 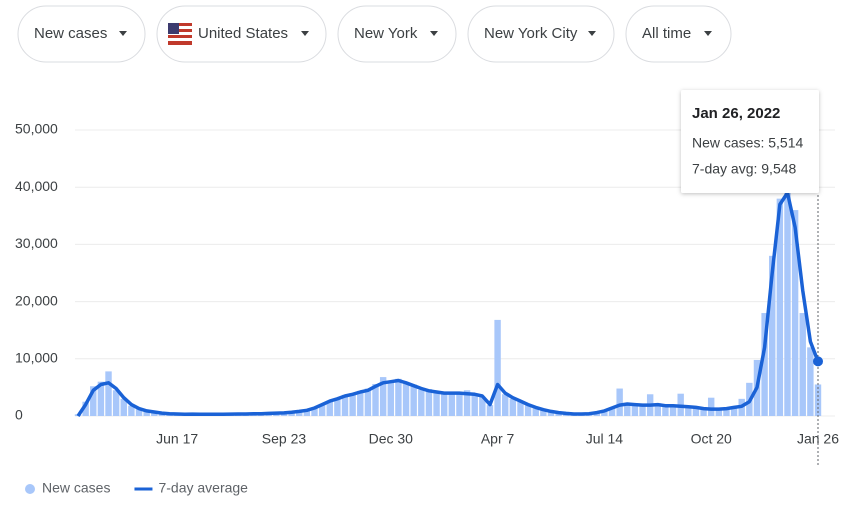 What do you see at coordinates (736, 113) in the screenshot?
I see `tooltip-date: Jan 26, 2022` at bounding box center [736, 113].